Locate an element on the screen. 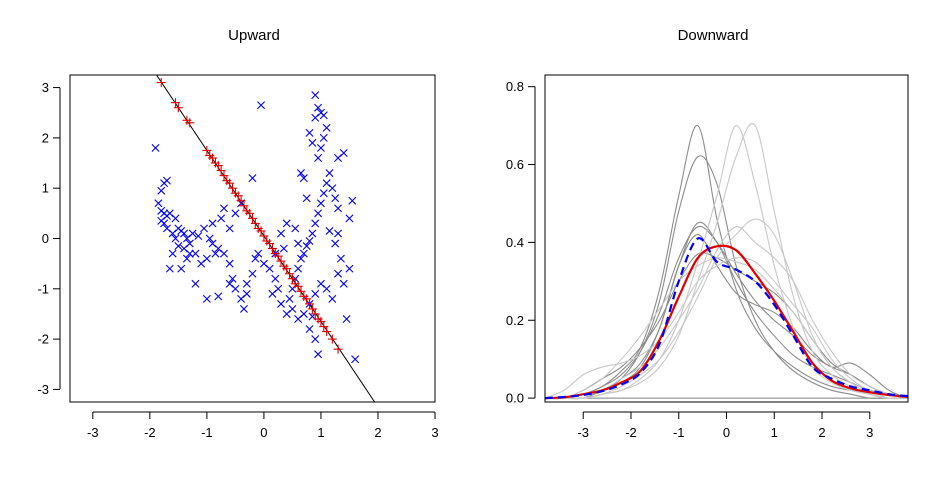  y-tick-label: -1 is located at coordinates (43, 288).